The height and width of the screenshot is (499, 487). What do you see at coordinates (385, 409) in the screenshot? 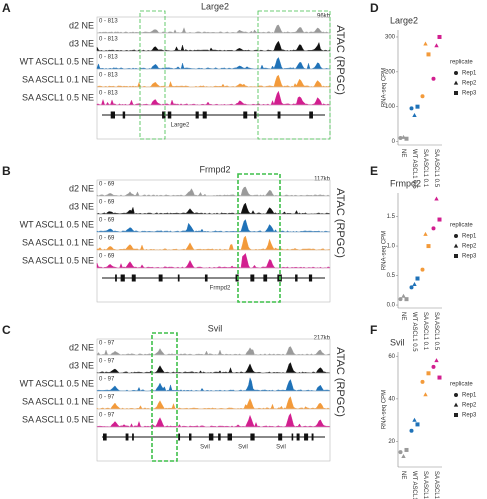
I see `y-axis-label: RNA-seq CPM` at bounding box center [385, 409].